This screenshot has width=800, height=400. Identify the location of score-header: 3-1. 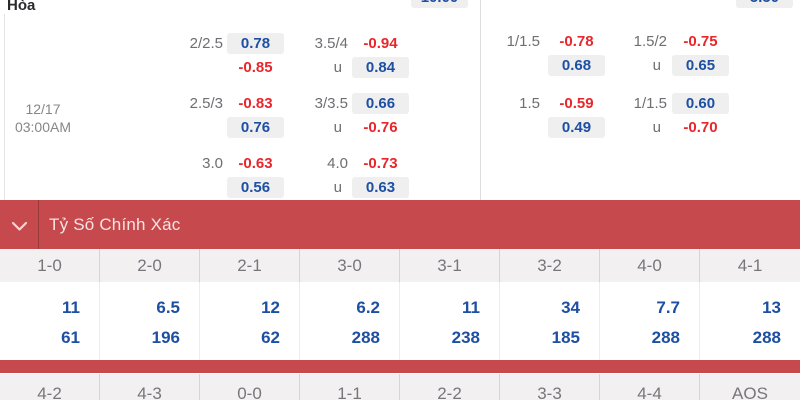
(450, 265).